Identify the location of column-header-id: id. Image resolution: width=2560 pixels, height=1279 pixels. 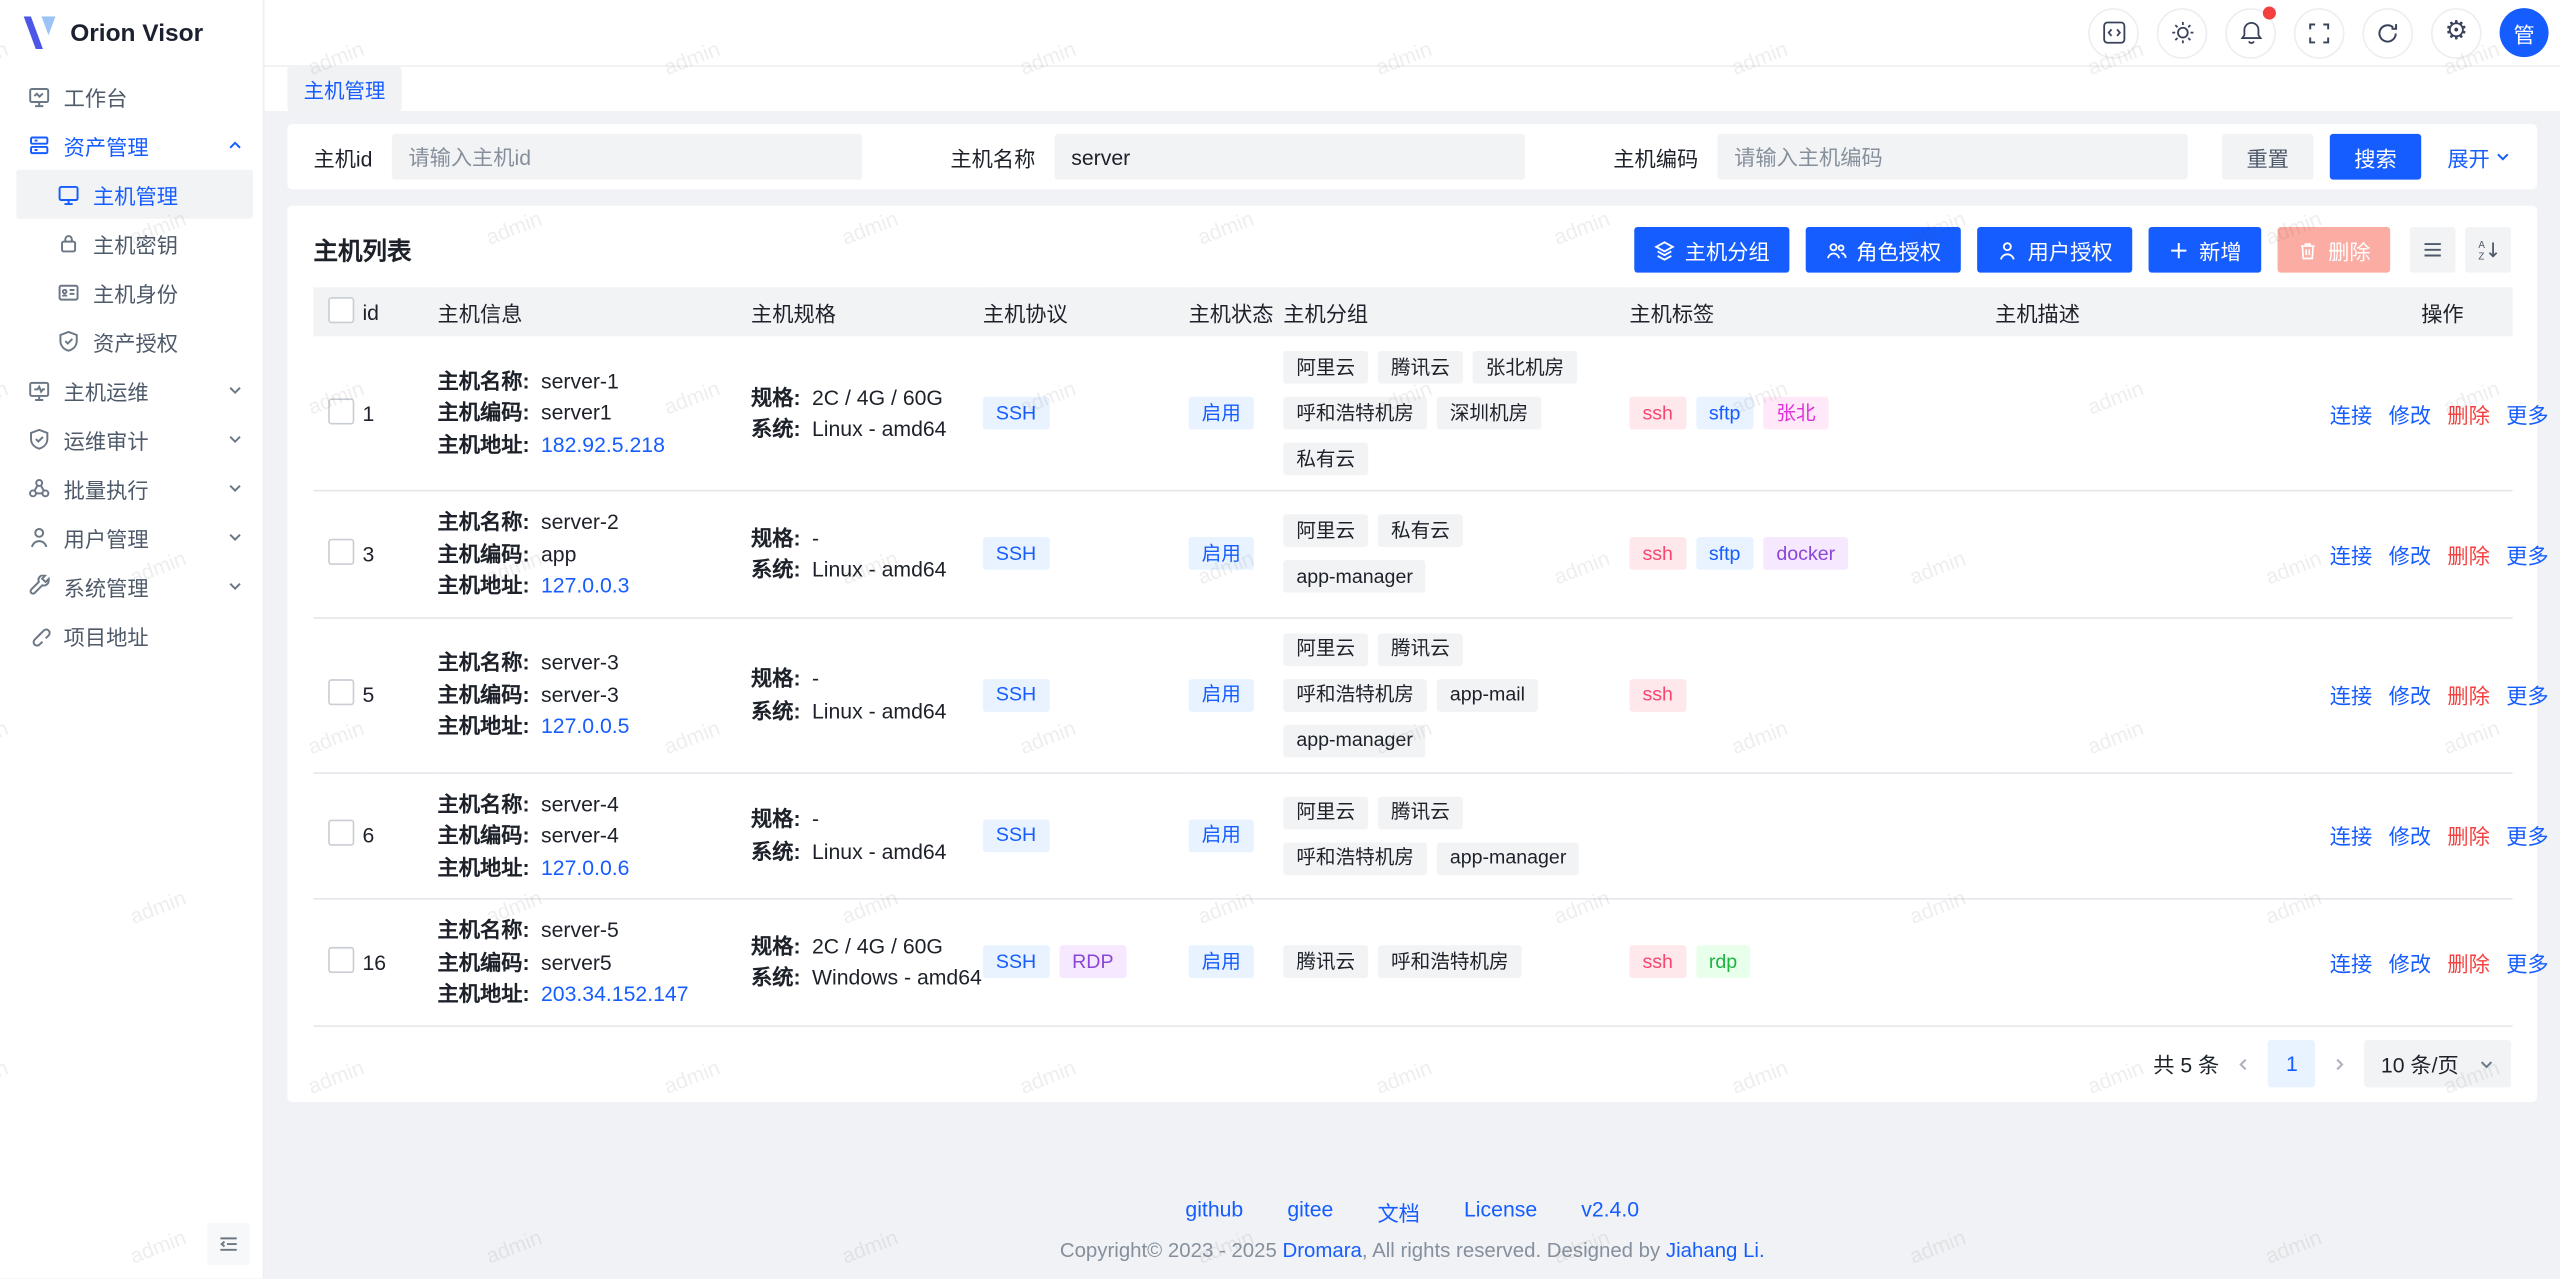
(400, 312).